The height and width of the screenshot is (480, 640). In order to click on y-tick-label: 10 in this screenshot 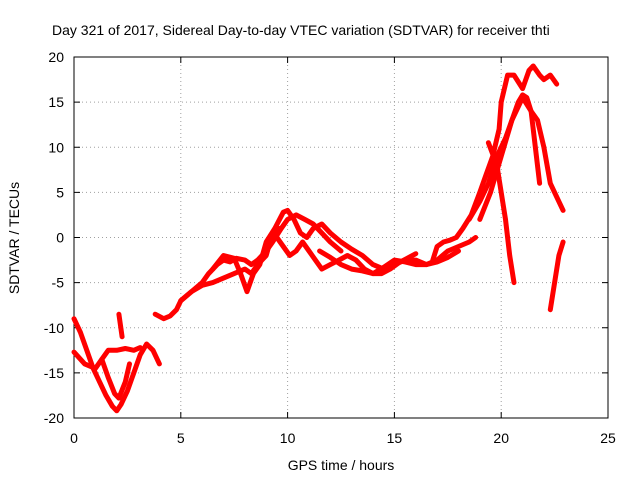, I will do `click(56, 147)`.